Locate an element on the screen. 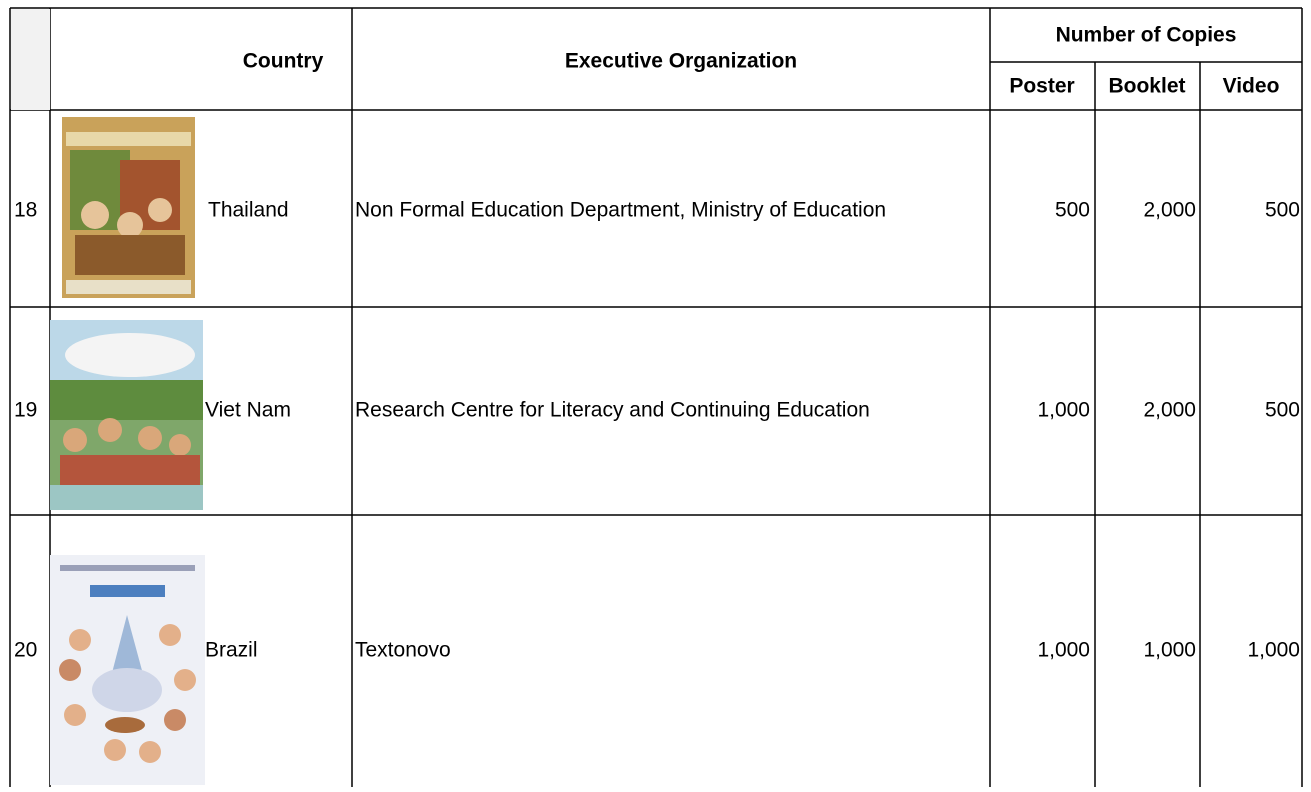 This screenshot has width=1311, height=792. header-poster: Poster is located at coordinates (1041, 86).